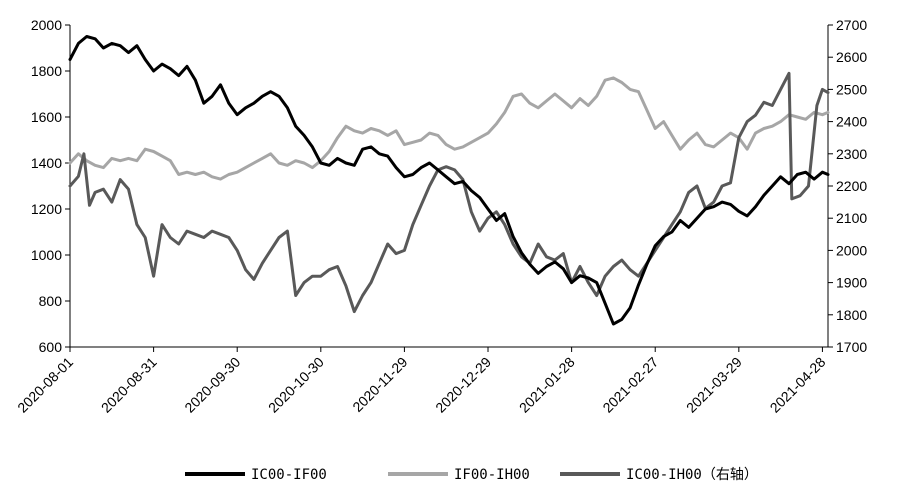 The image size is (900, 496). What do you see at coordinates (46, 163) in the screenshot?
I see `y-left-tick-label: 1400` at bounding box center [46, 163].